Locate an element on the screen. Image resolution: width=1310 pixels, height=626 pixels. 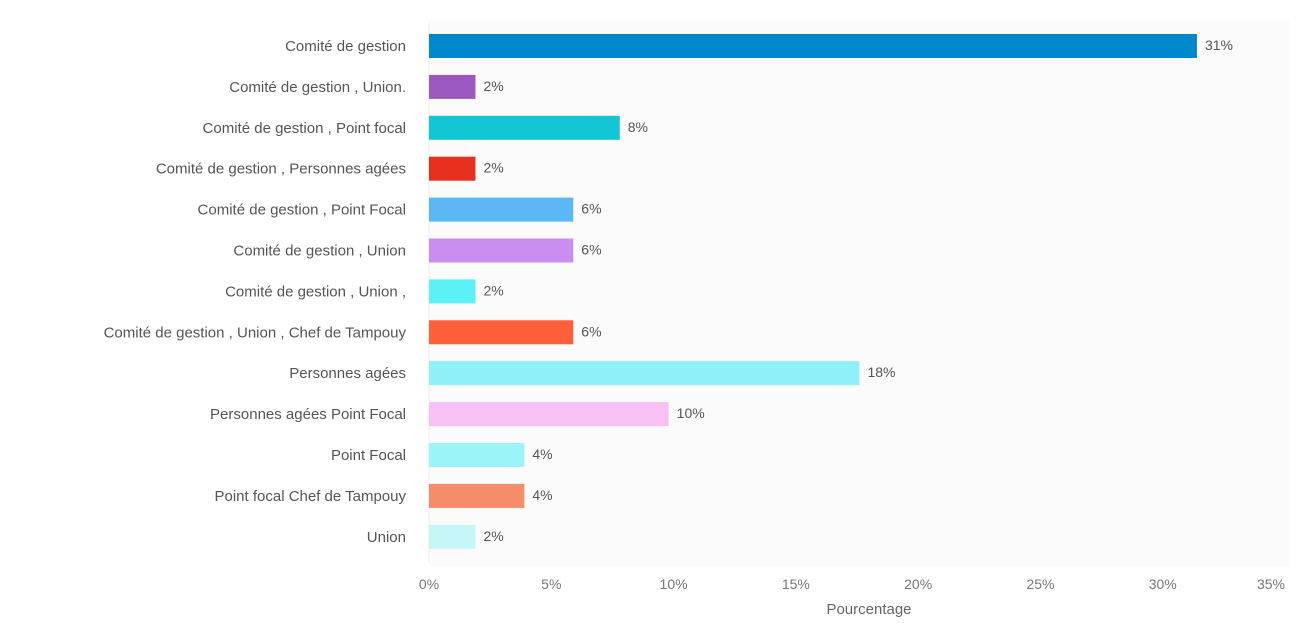
x-tick-label: 5% is located at coordinates (551, 584).